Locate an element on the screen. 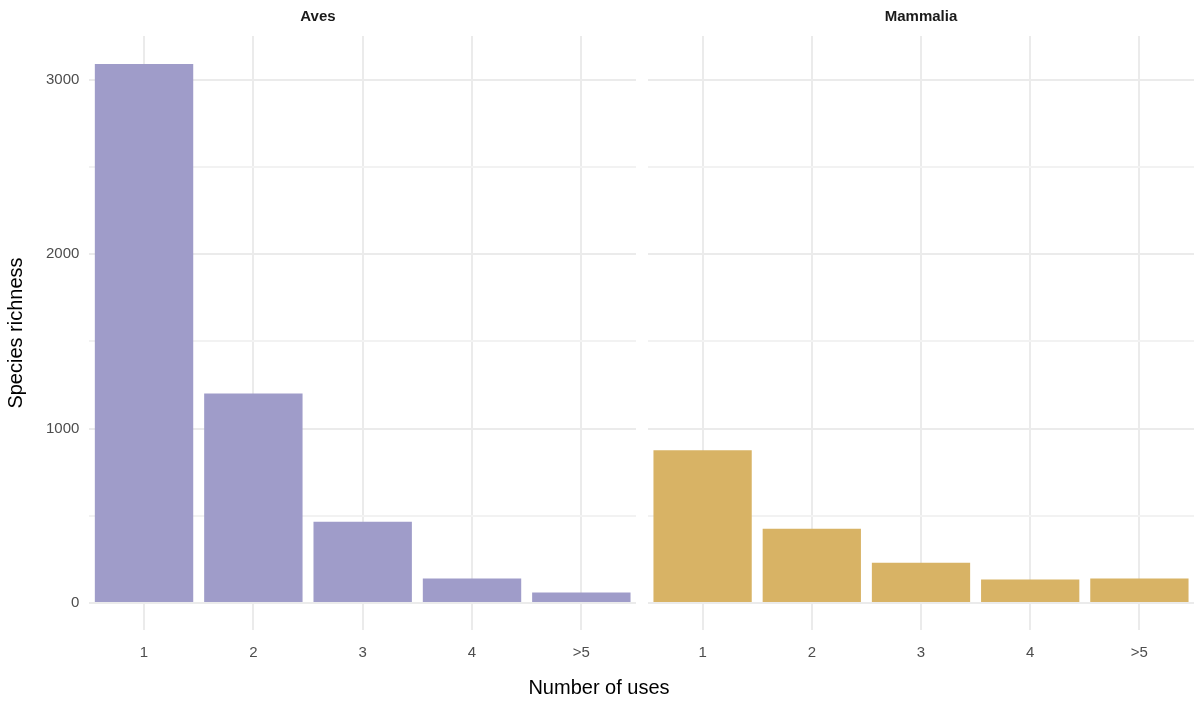  x-axis-title: Number of uses is located at coordinates (599, 687).